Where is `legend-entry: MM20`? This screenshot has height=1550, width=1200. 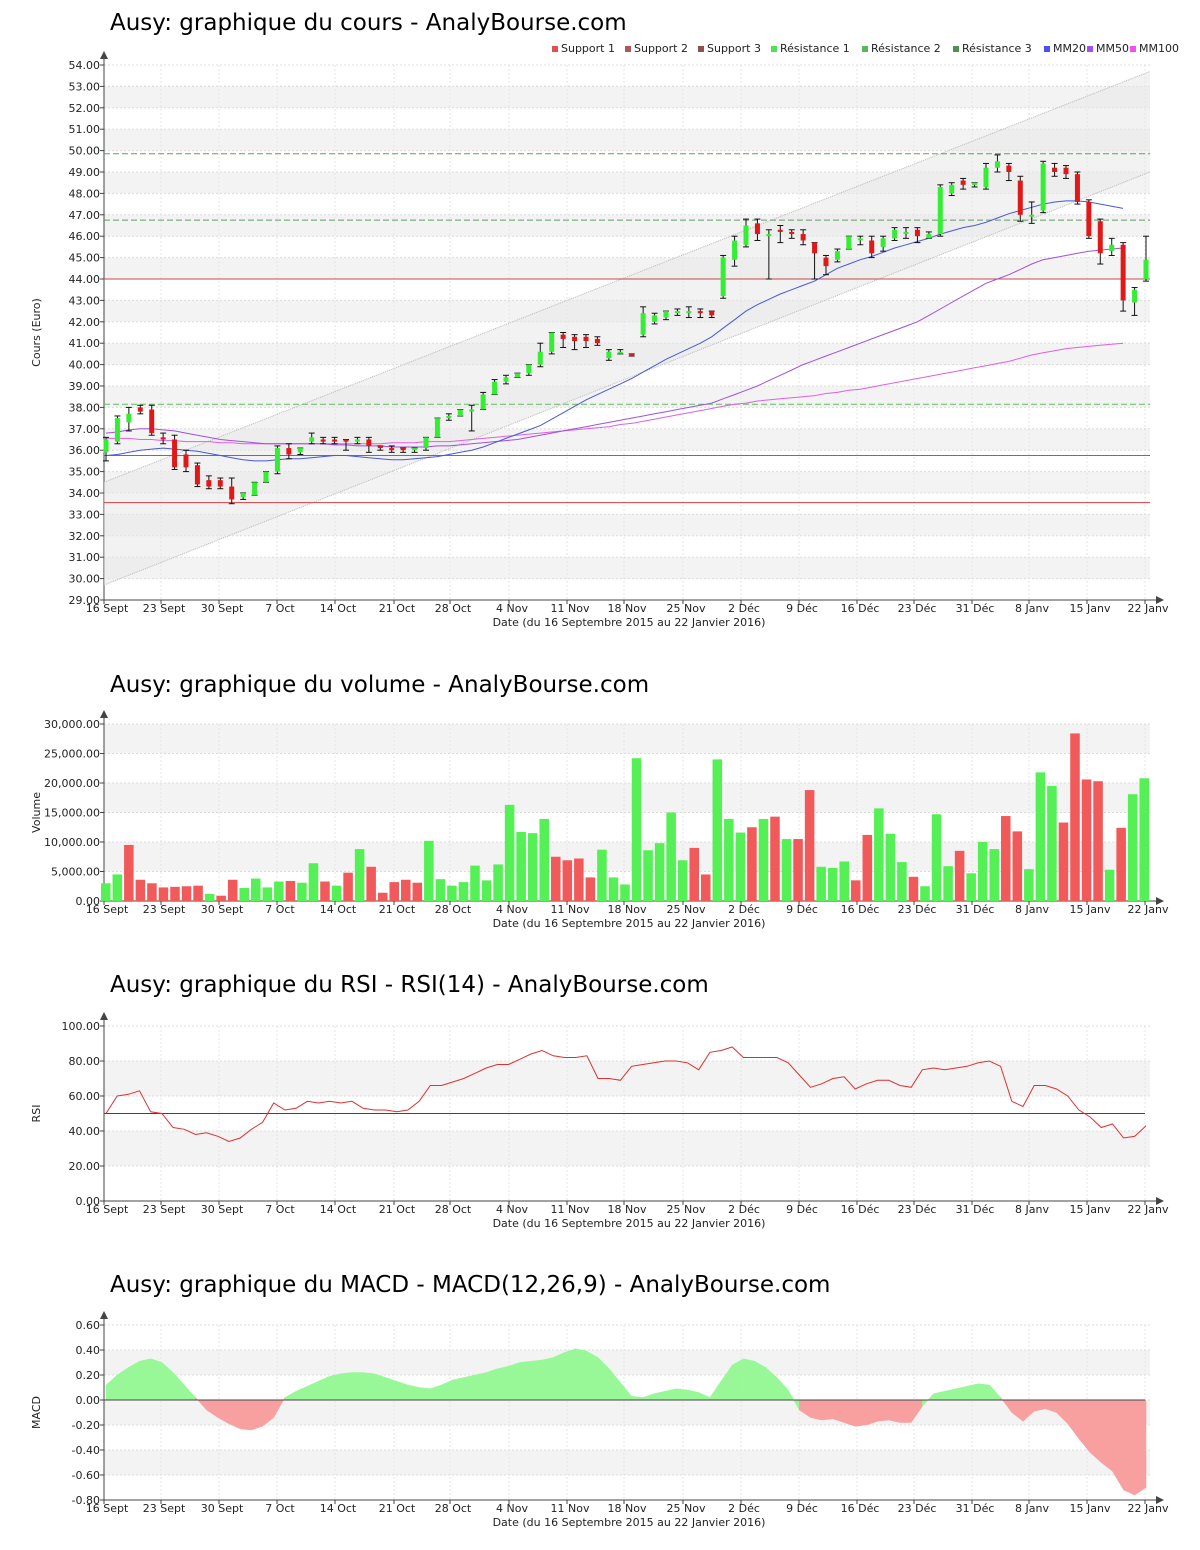
legend-entry: MM20 is located at coordinates (1069, 48).